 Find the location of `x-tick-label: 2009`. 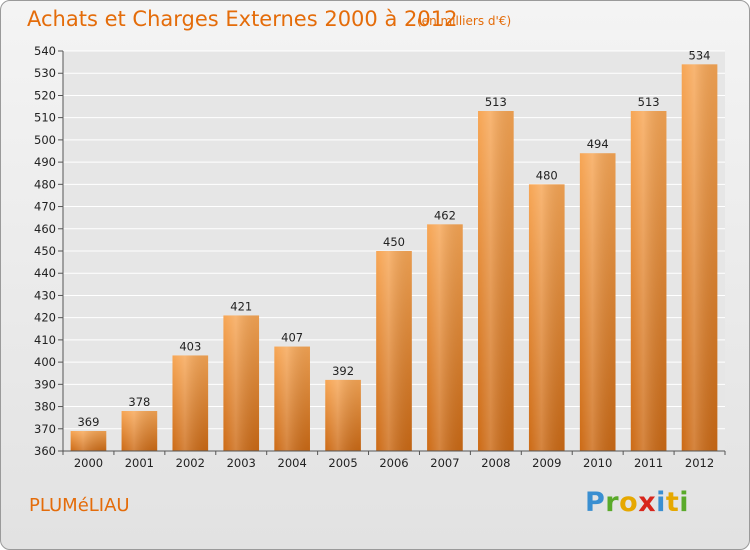

x-tick-label: 2009 is located at coordinates (546, 463).